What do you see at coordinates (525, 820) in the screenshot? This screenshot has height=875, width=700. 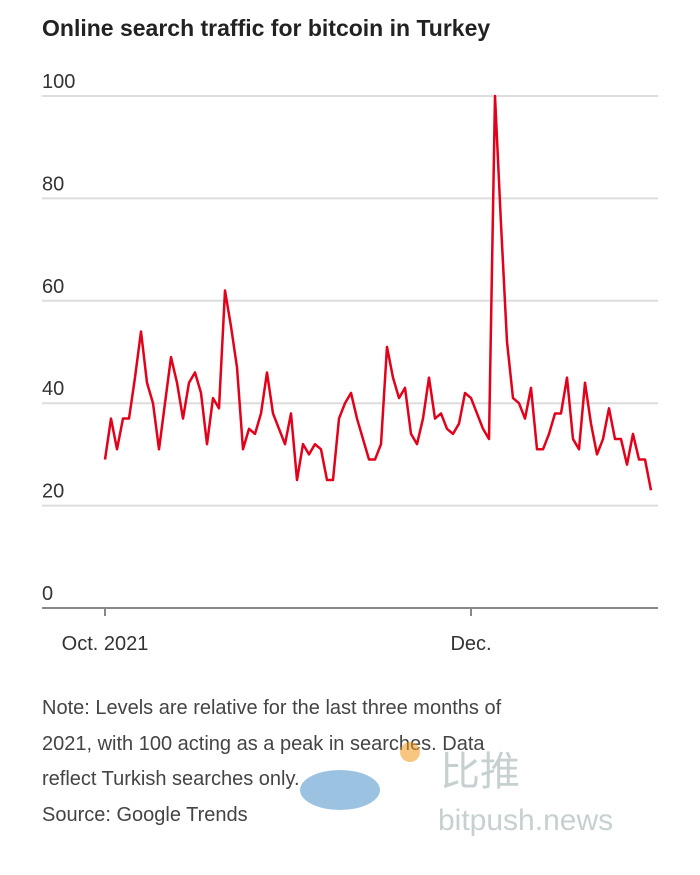 I see `watermark-text: bitpush.news` at bounding box center [525, 820].